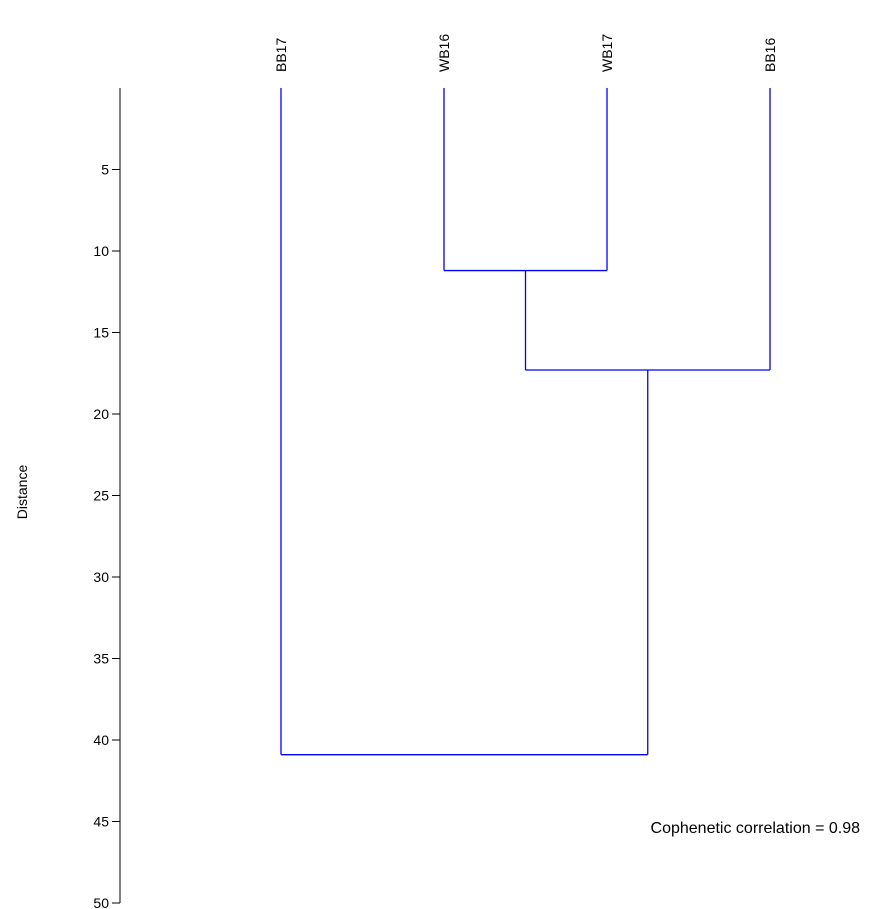  Describe the element at coordinates (101, 333) in the screenshot. I see `y-tick-label: 15` at that location.